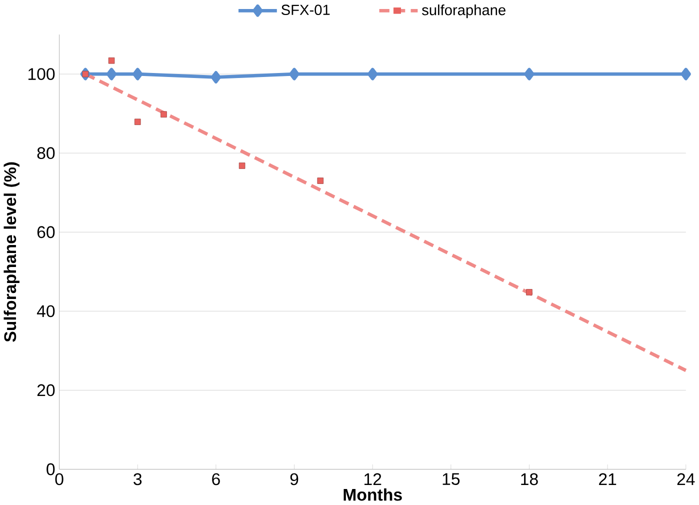  I want to click on x-tick-label: 15, so click(451, 479).